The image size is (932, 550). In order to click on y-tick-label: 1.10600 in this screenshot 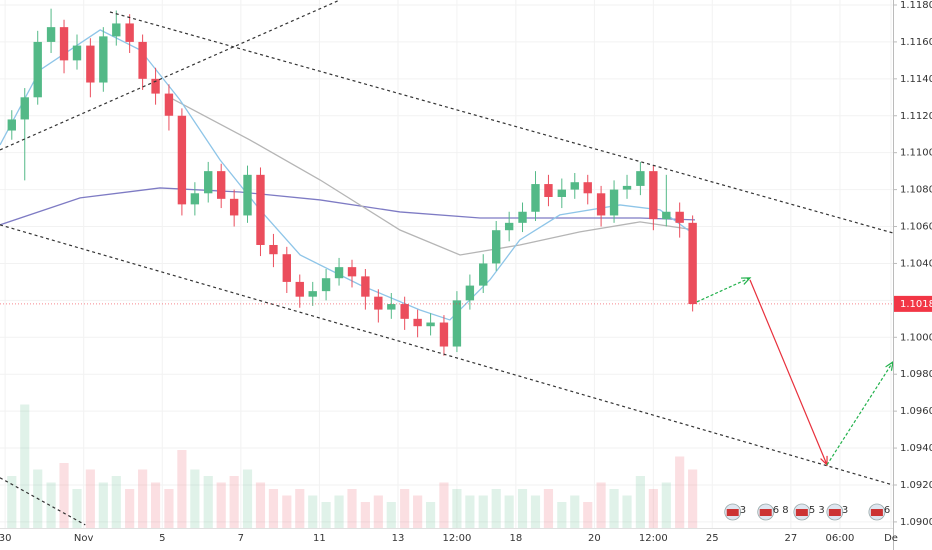, I will do `click(916, 227)`.